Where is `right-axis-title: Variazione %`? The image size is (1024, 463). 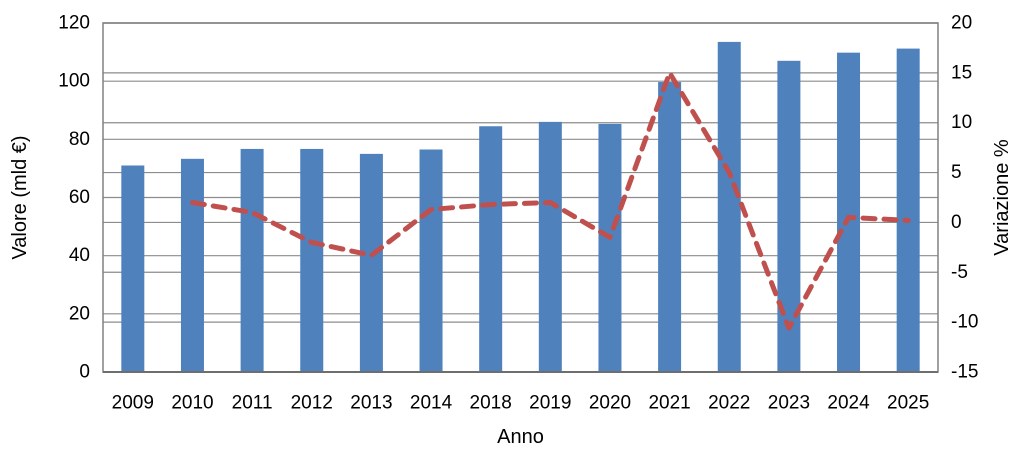
right-axis-title: Variazione % is located at coordinates (1002, 197).